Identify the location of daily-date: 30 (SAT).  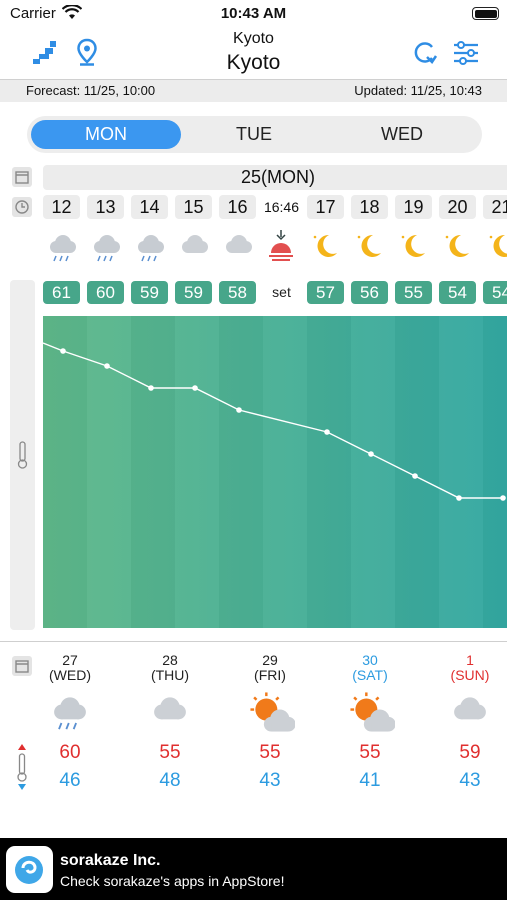
(370, 668).